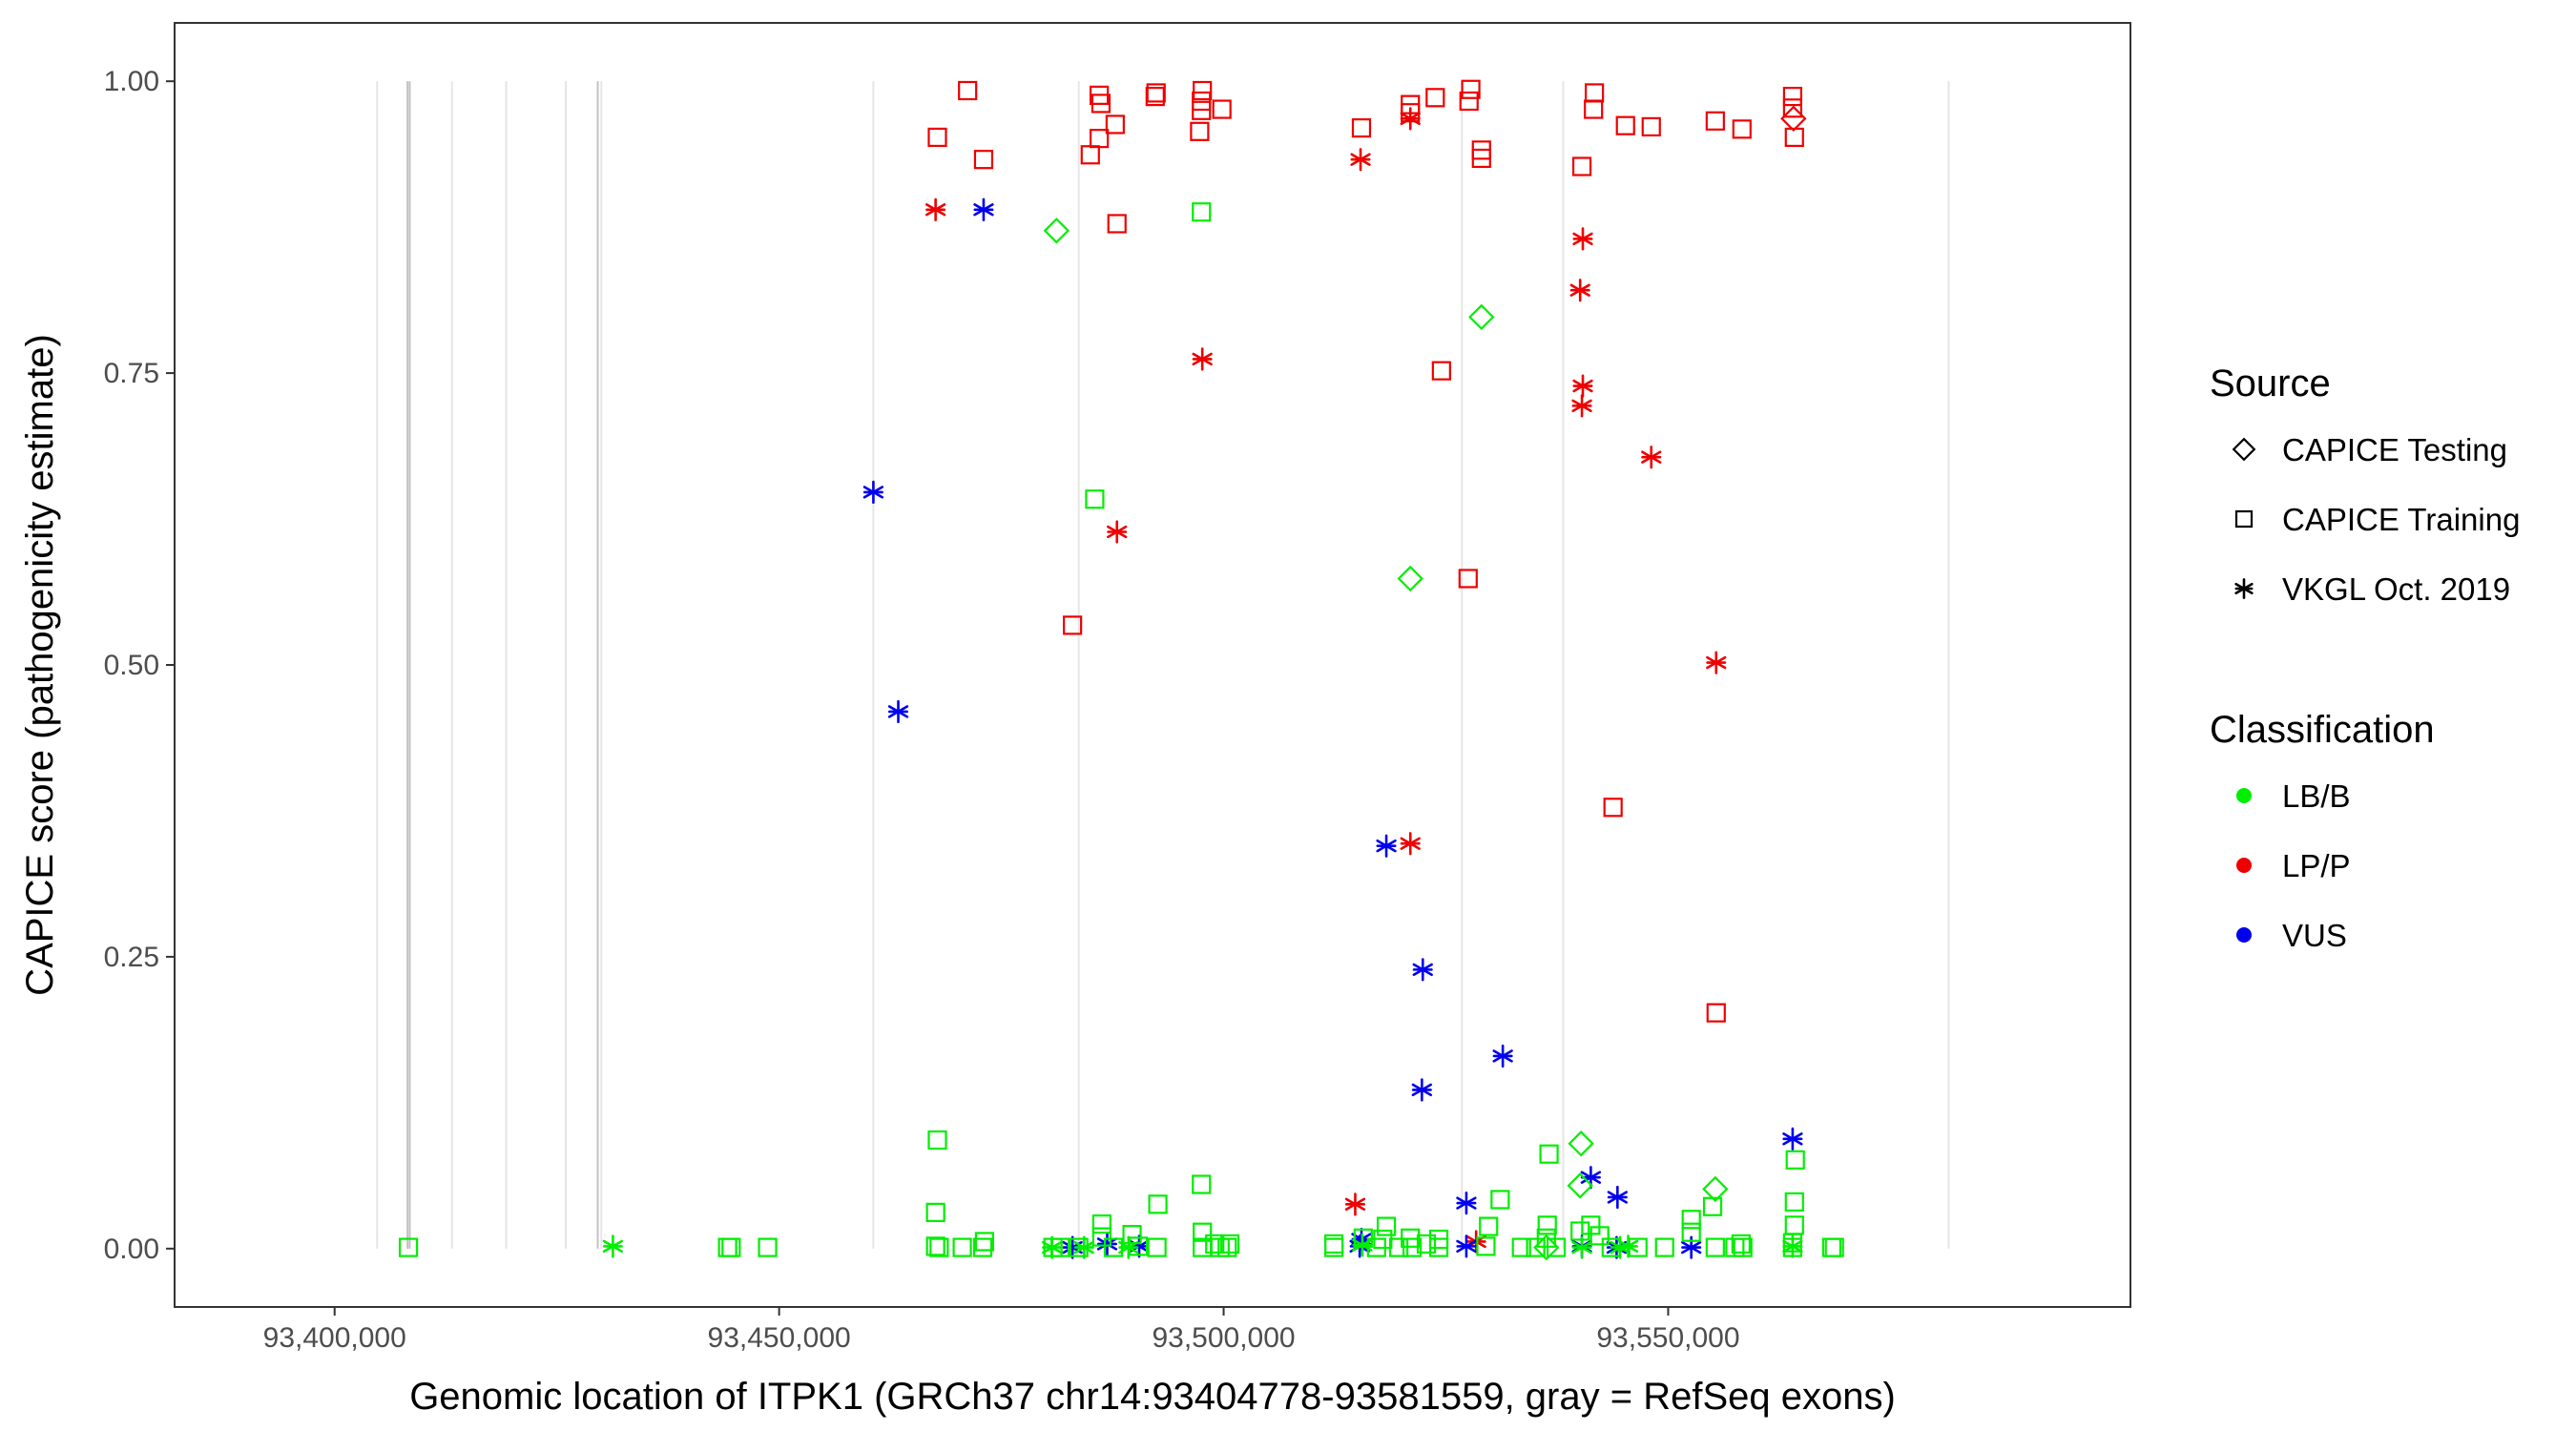 The image size is (2576, 1431). I want to click on legend-classification-title: Classification, so click(2322, 730).